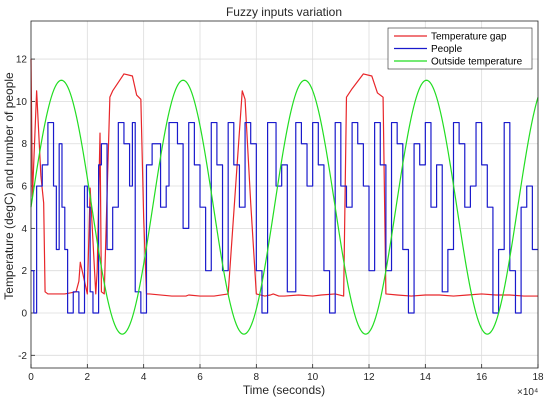 Image resolution: width=550 pixels, height=401 pixels. I want to click on x-tick-label: 18, so click(538, 377).